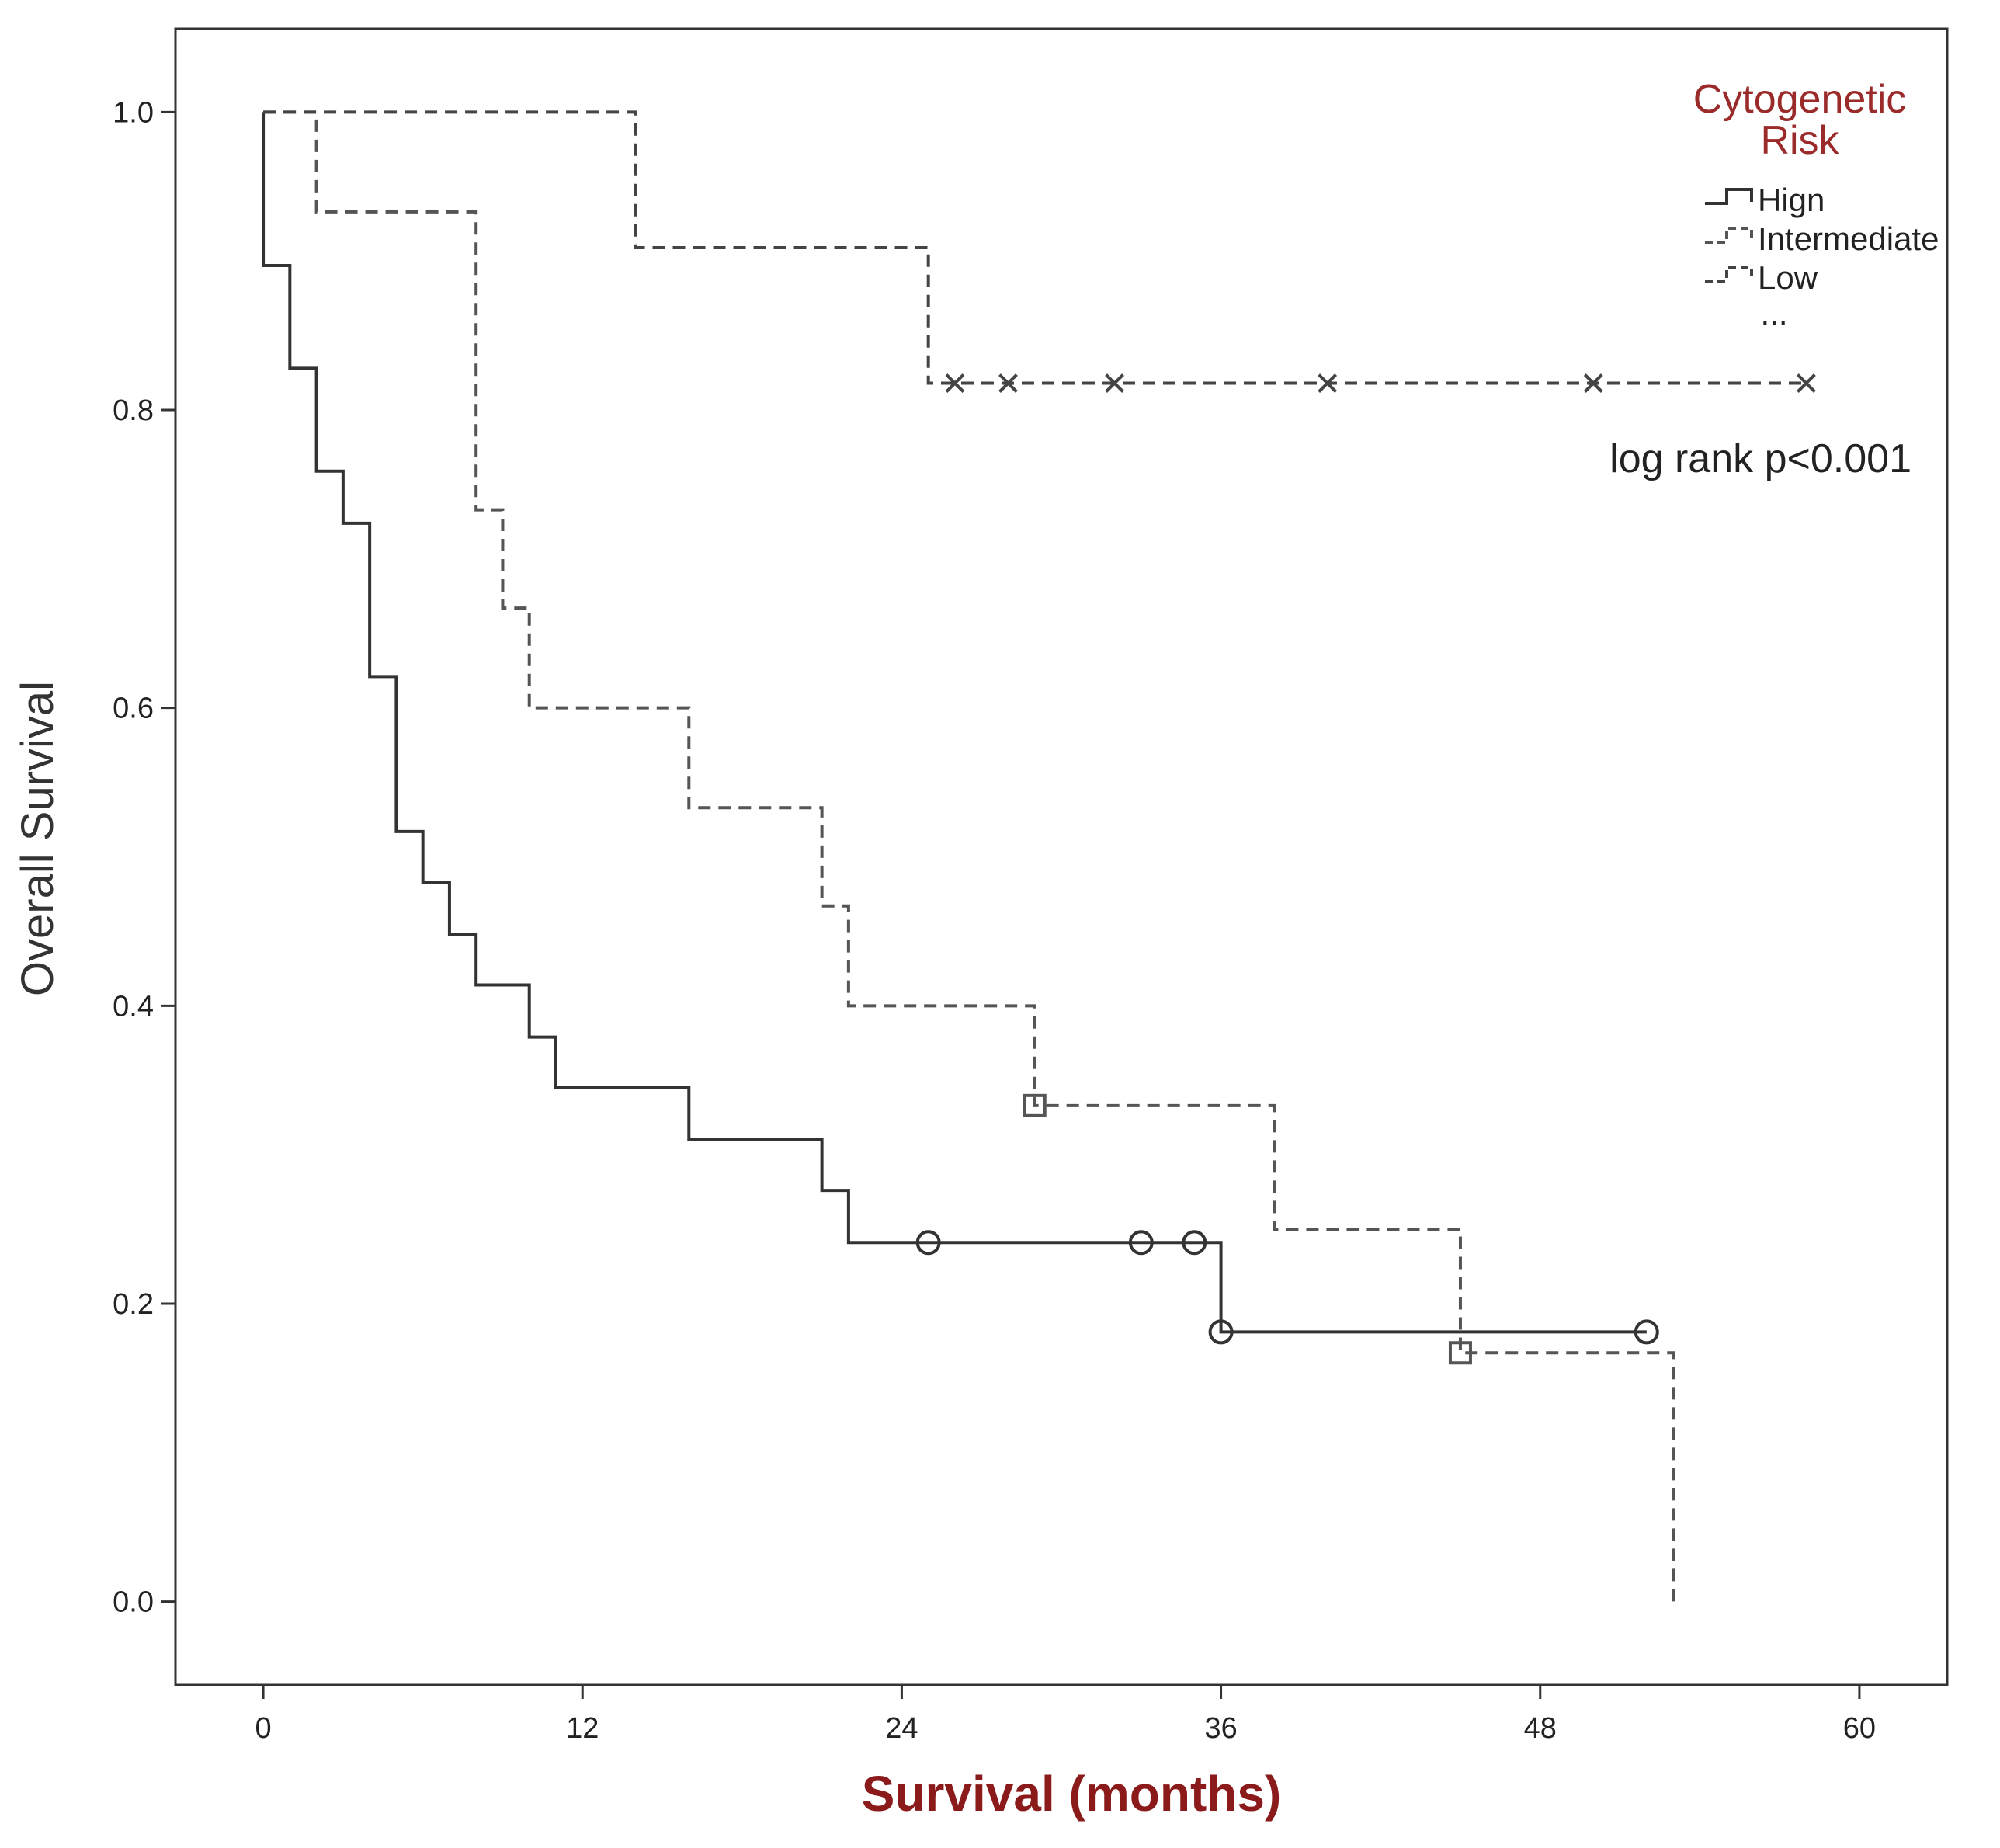 The image size is (2000, 1848). I want to click on y-tick-label: 0.4, so click(133, 1006).